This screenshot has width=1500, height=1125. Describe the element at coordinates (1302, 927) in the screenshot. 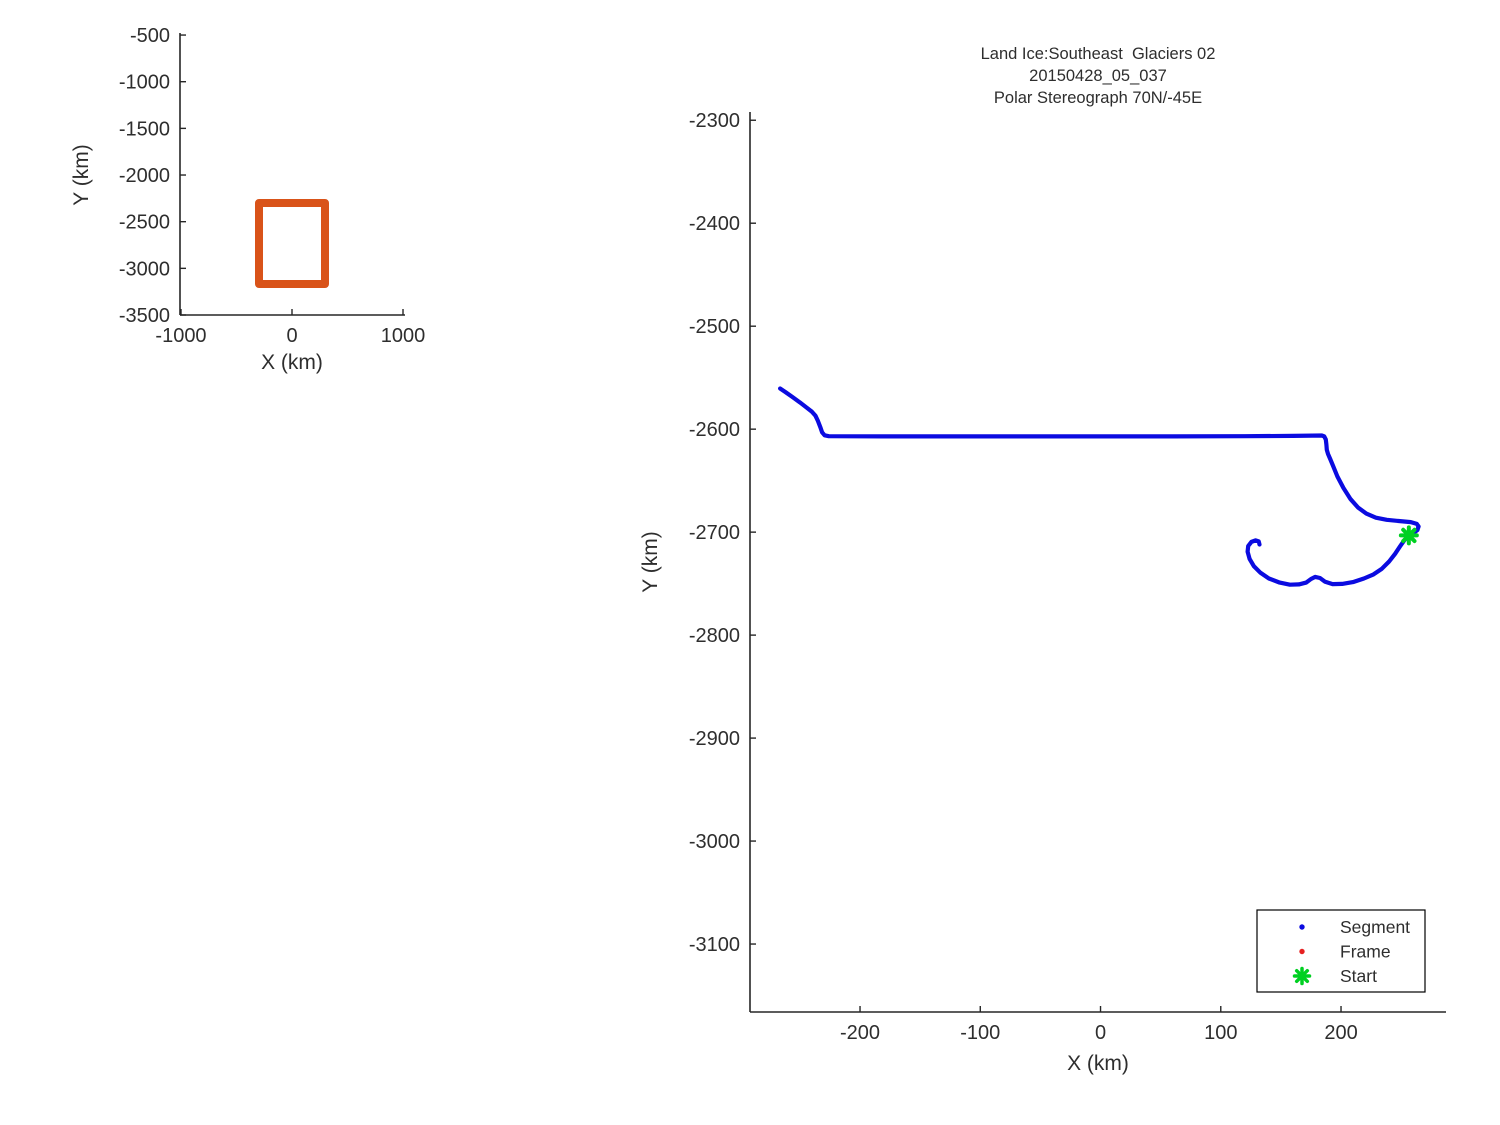

I see `legend-marker-segment-icon` at that location.